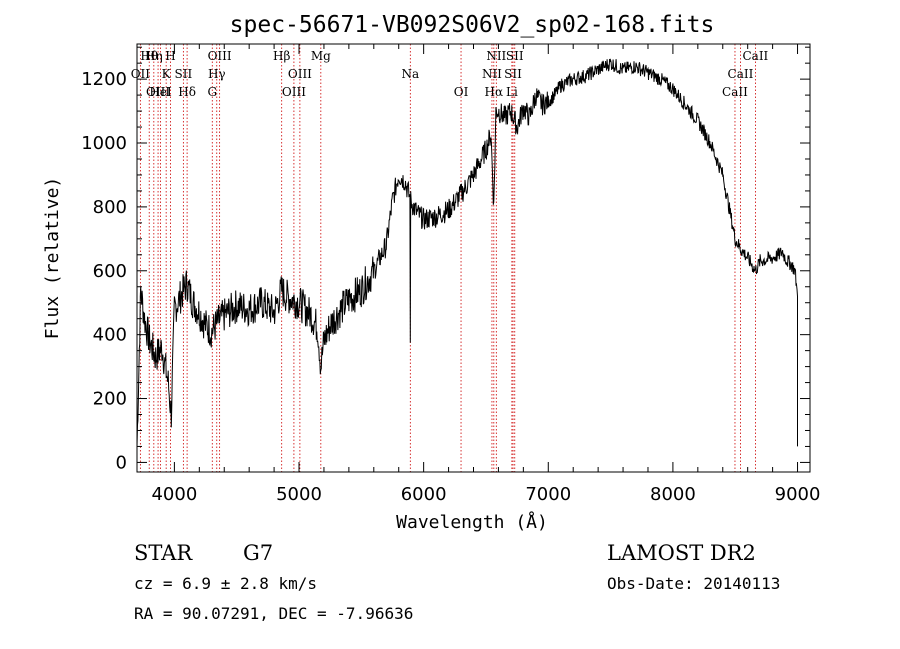 The width and height of the screenshot is (900, 649). I want to click on spectral-line-label: Na, so click(410, 74).